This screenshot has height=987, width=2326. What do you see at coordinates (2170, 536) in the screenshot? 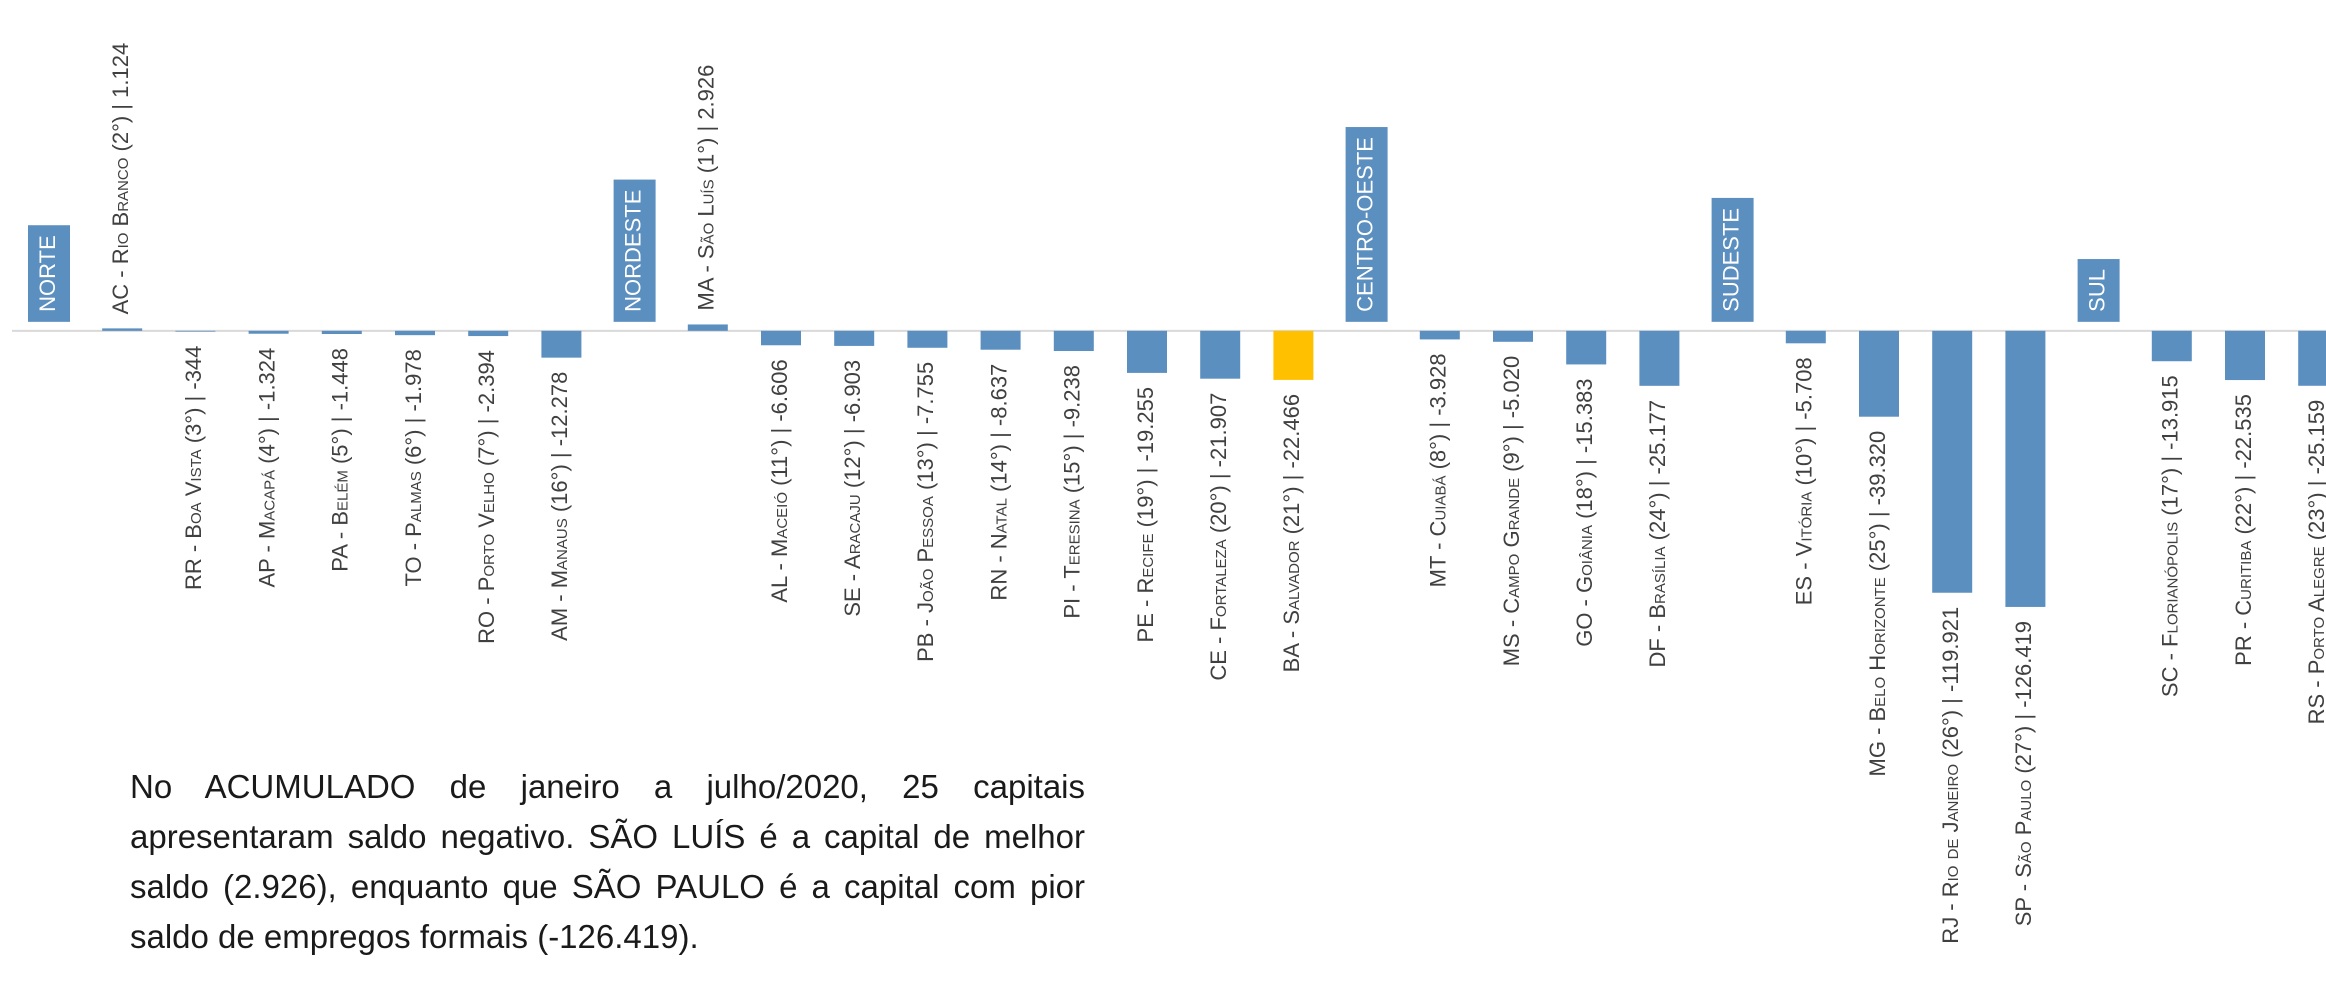
I see `category-label: SC - Florianópolis (17°) | -13.915` at bounding box center [2170, 536].